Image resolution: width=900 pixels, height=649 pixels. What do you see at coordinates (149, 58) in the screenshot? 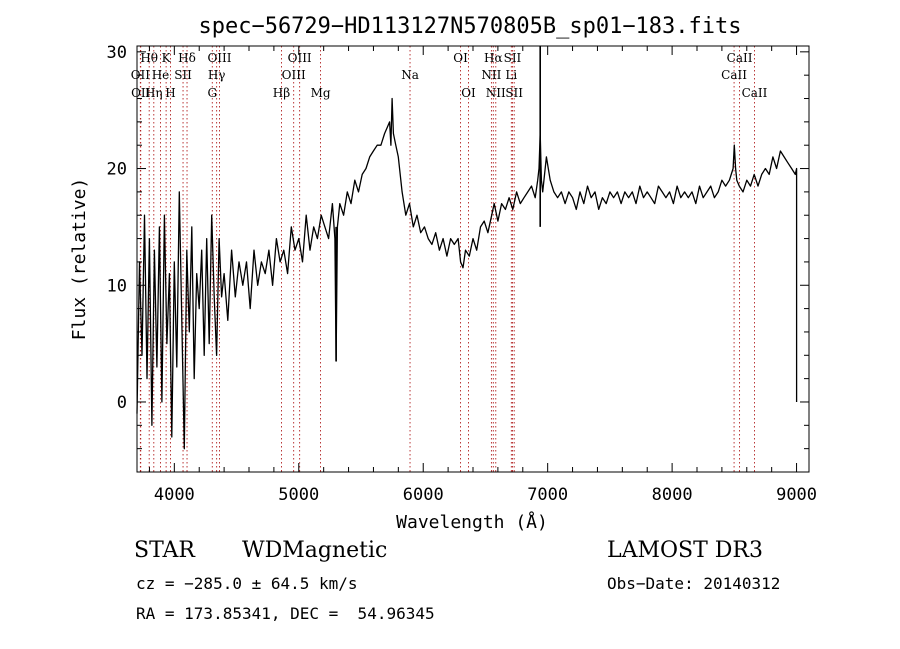
I see `line-label-0: Hθ` at bounding box center [149, 58].